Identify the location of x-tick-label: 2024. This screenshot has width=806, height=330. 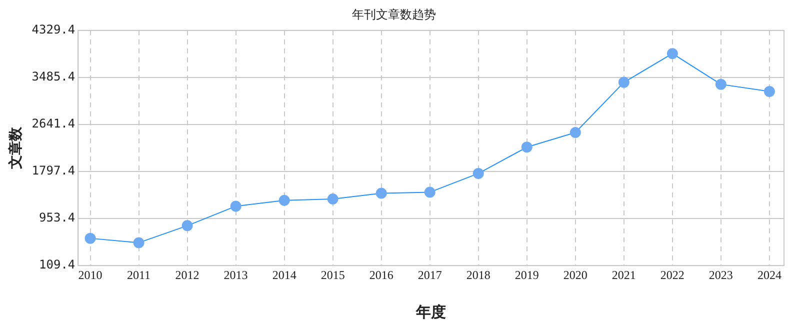
(769, 275).